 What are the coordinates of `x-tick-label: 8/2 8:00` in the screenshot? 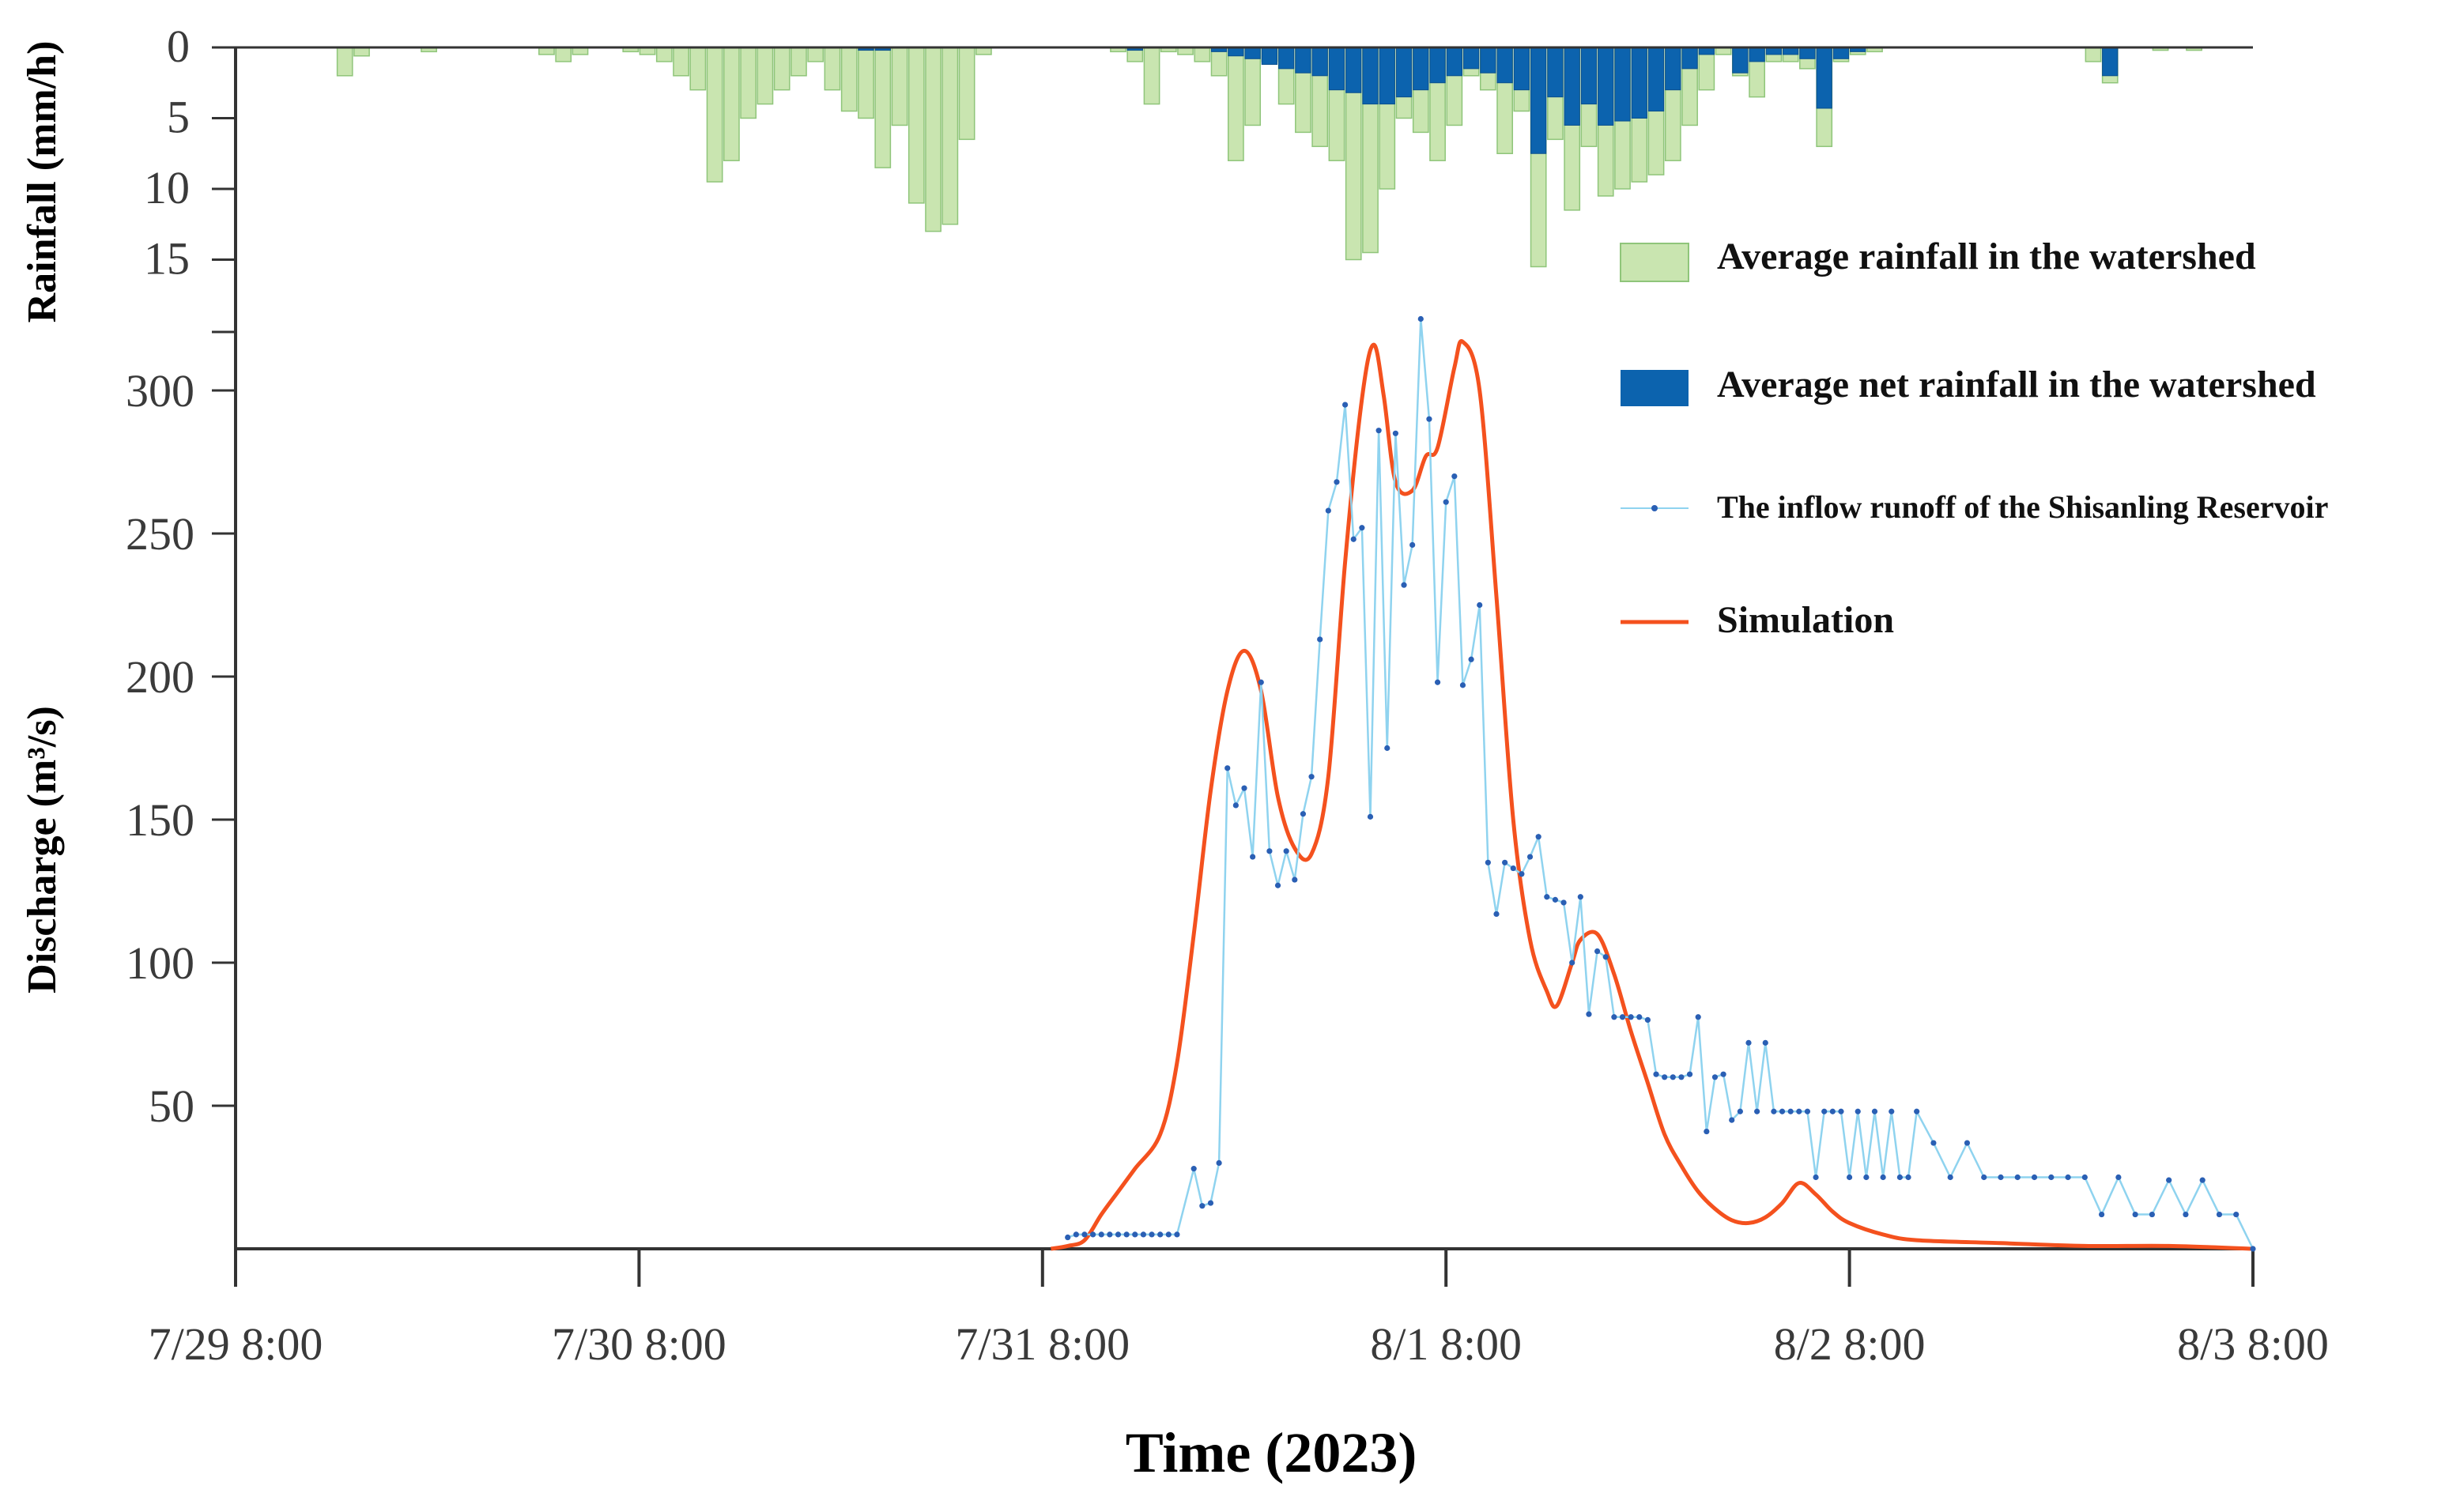 It's located at (1850, 1344).